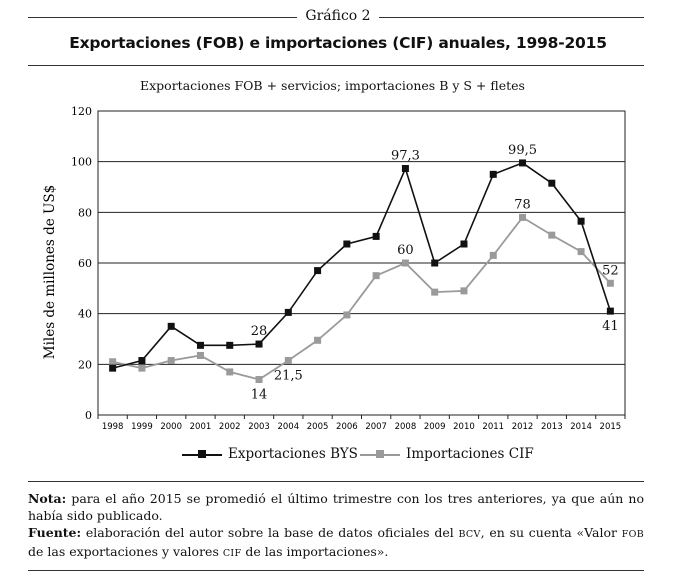 This screenshot has width=676, height=579. What do you see at coordinates (171, 427) in the screenshot?
I see `x-tick-label: 2000` at bounding box center [171, 427].